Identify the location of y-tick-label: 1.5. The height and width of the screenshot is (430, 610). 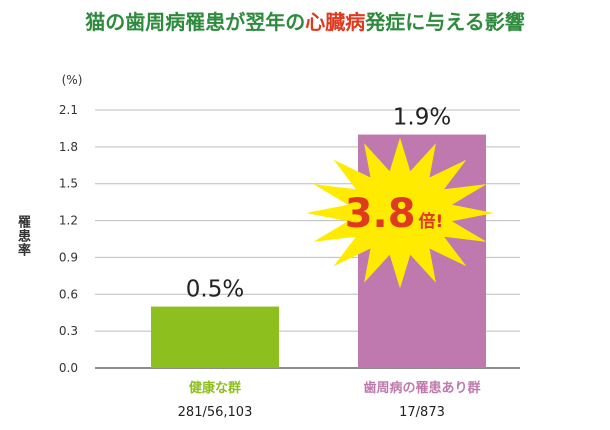
(68, 184).